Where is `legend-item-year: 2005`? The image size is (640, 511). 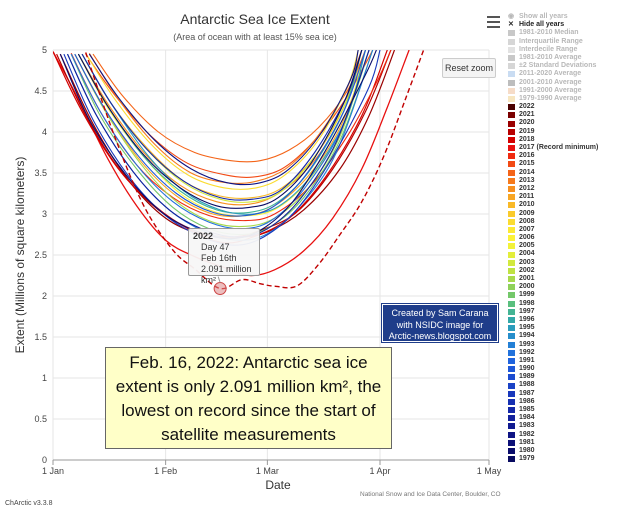 legend-item-year: 2005 is located at coordinates (573, 246).